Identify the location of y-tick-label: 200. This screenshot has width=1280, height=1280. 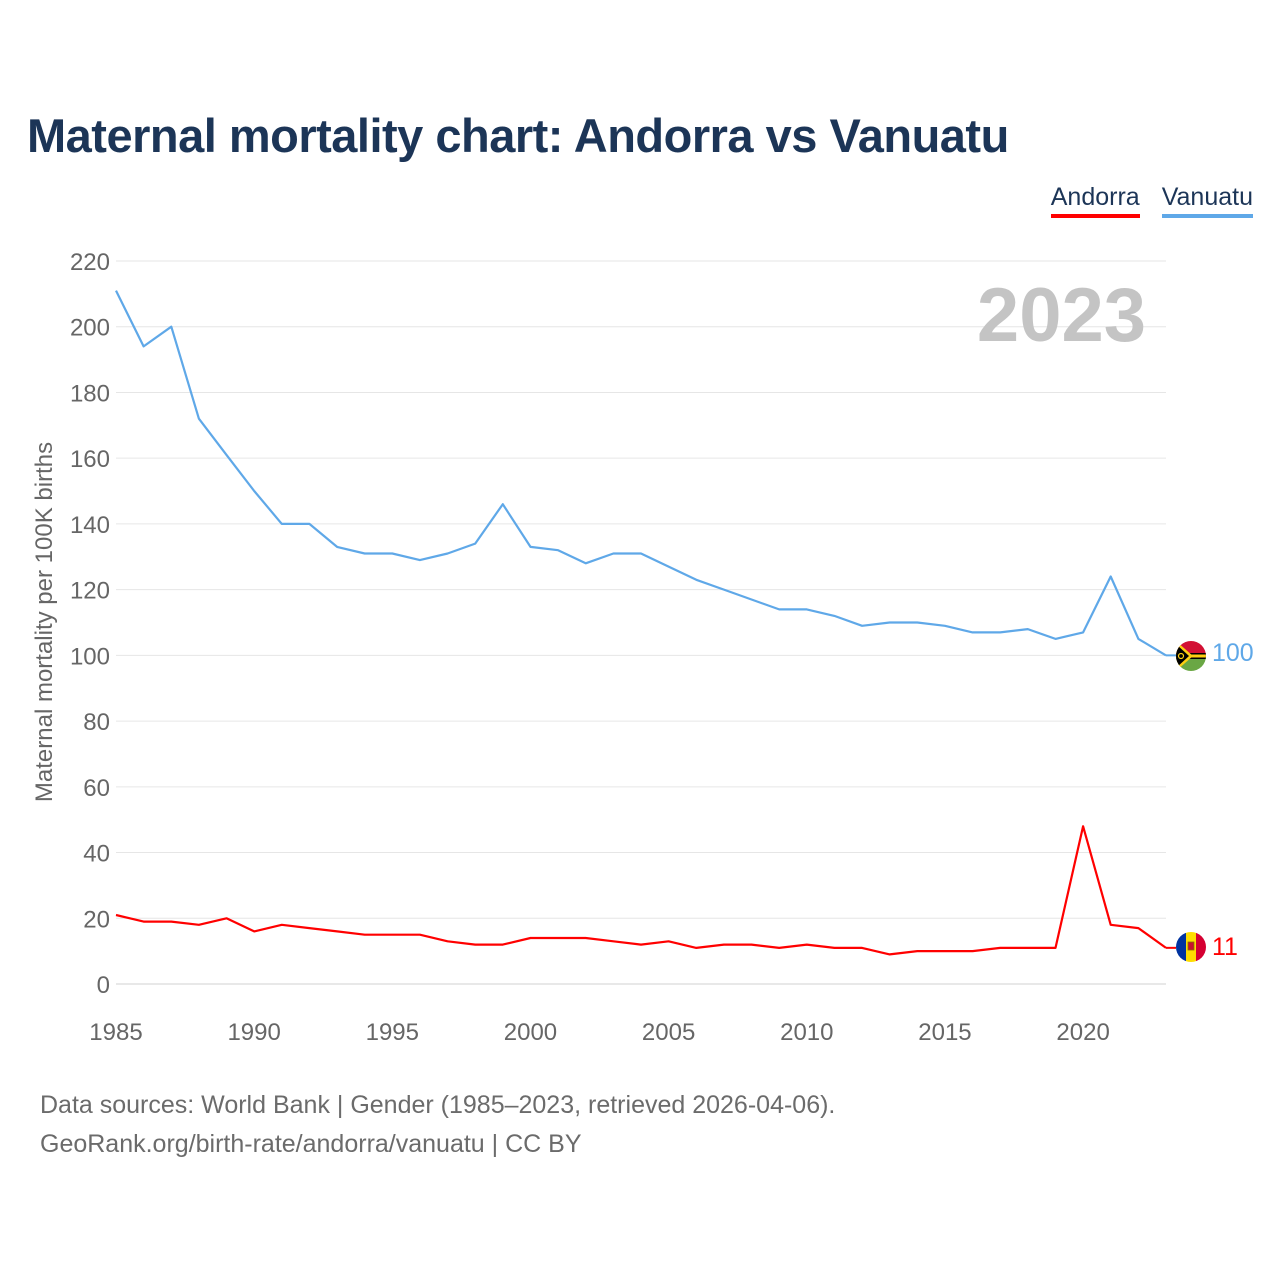
(90, 328).